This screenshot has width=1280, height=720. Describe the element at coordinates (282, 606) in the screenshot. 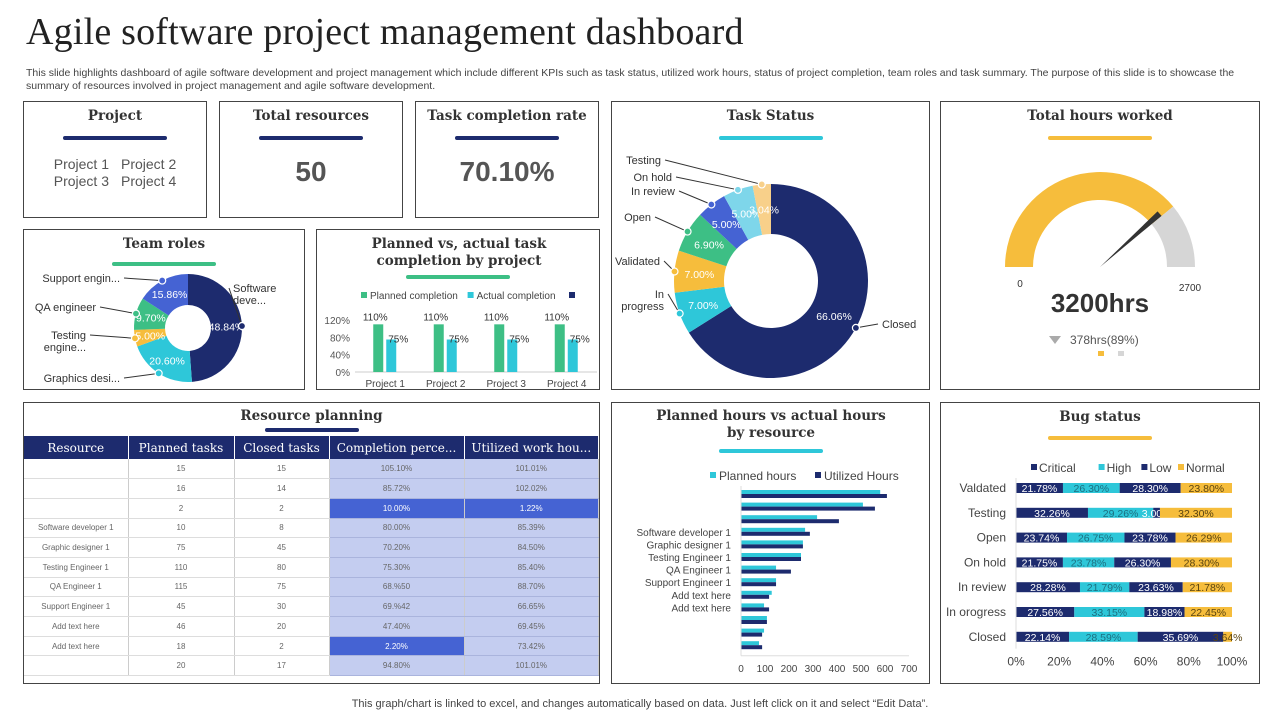

I see `cell-closed: 30` at that location.